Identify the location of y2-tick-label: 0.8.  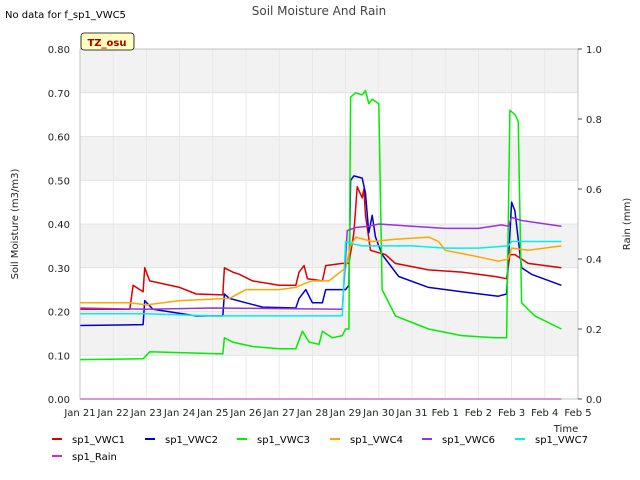
(594, 120).